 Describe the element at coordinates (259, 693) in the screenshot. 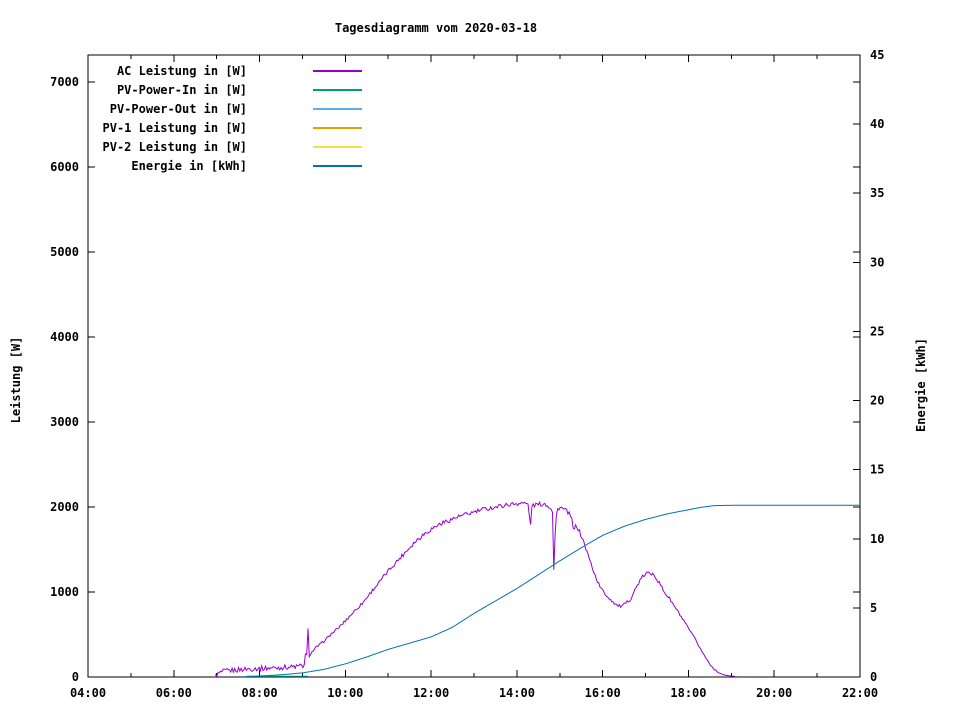

I see `svg-text: 08:00` at that location.